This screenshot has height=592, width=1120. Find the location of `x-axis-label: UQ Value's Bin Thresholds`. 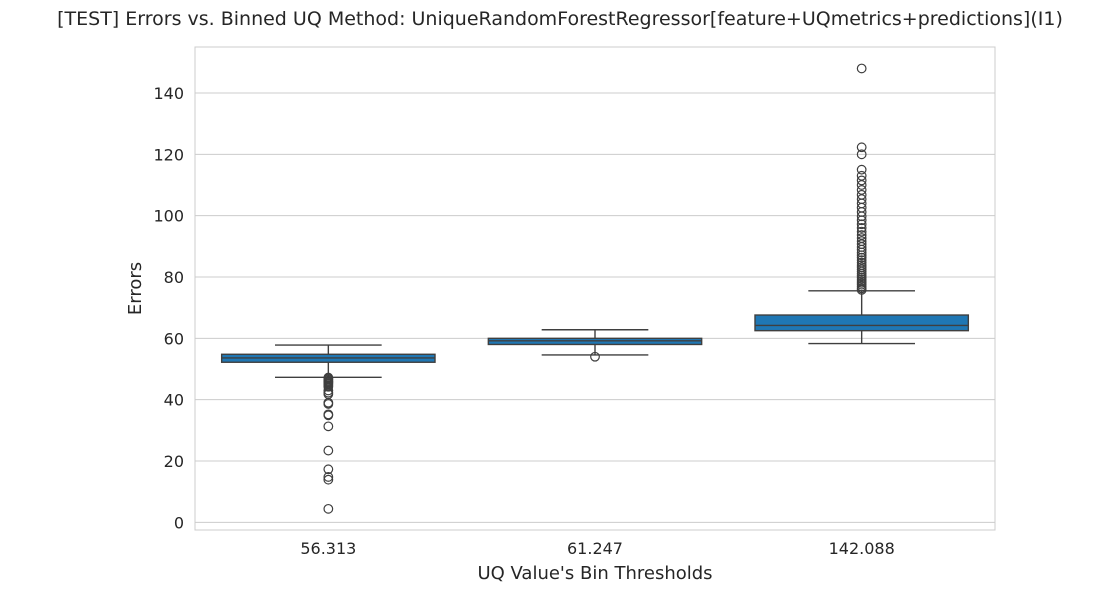

x-axis-label: UQ Value's Bin Thresholds is located at coordinates (594, 573).